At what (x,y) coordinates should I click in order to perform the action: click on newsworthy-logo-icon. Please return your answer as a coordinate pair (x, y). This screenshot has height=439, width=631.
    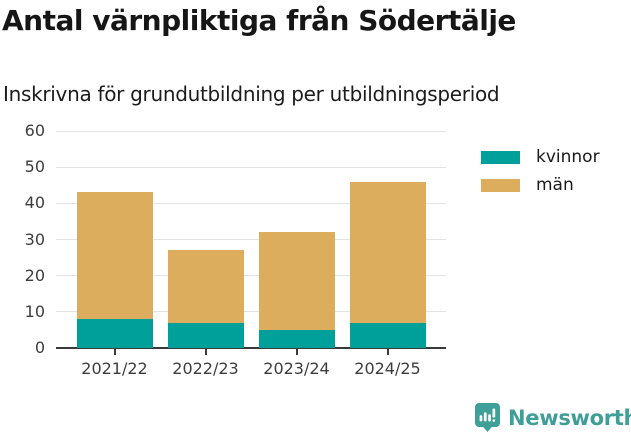
    Looking at the image, I should click on (487, 417).